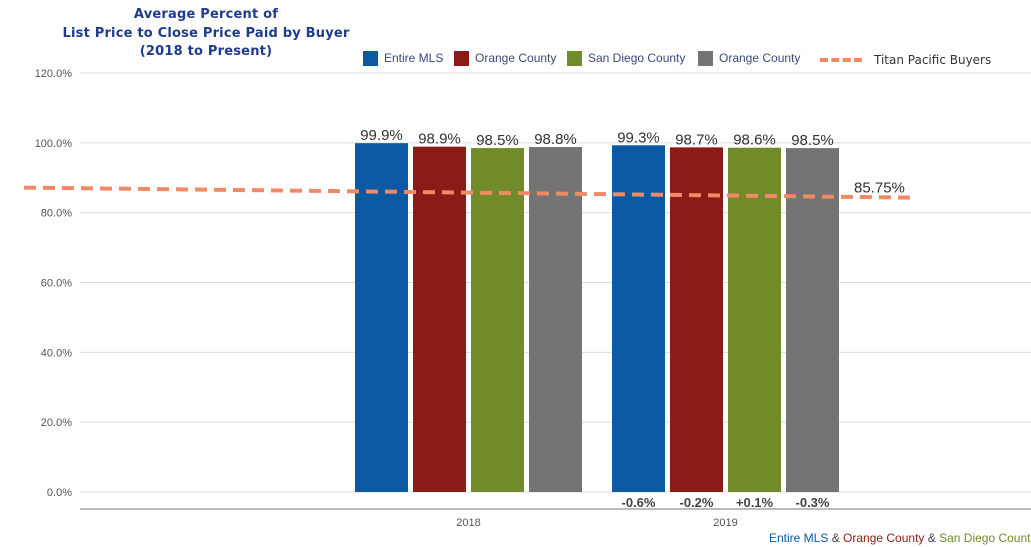 The width and height of the screenshot is (1031, 547). I want to click on bar-value-label-2019-series-1: 98.7%, so click(696, 139).